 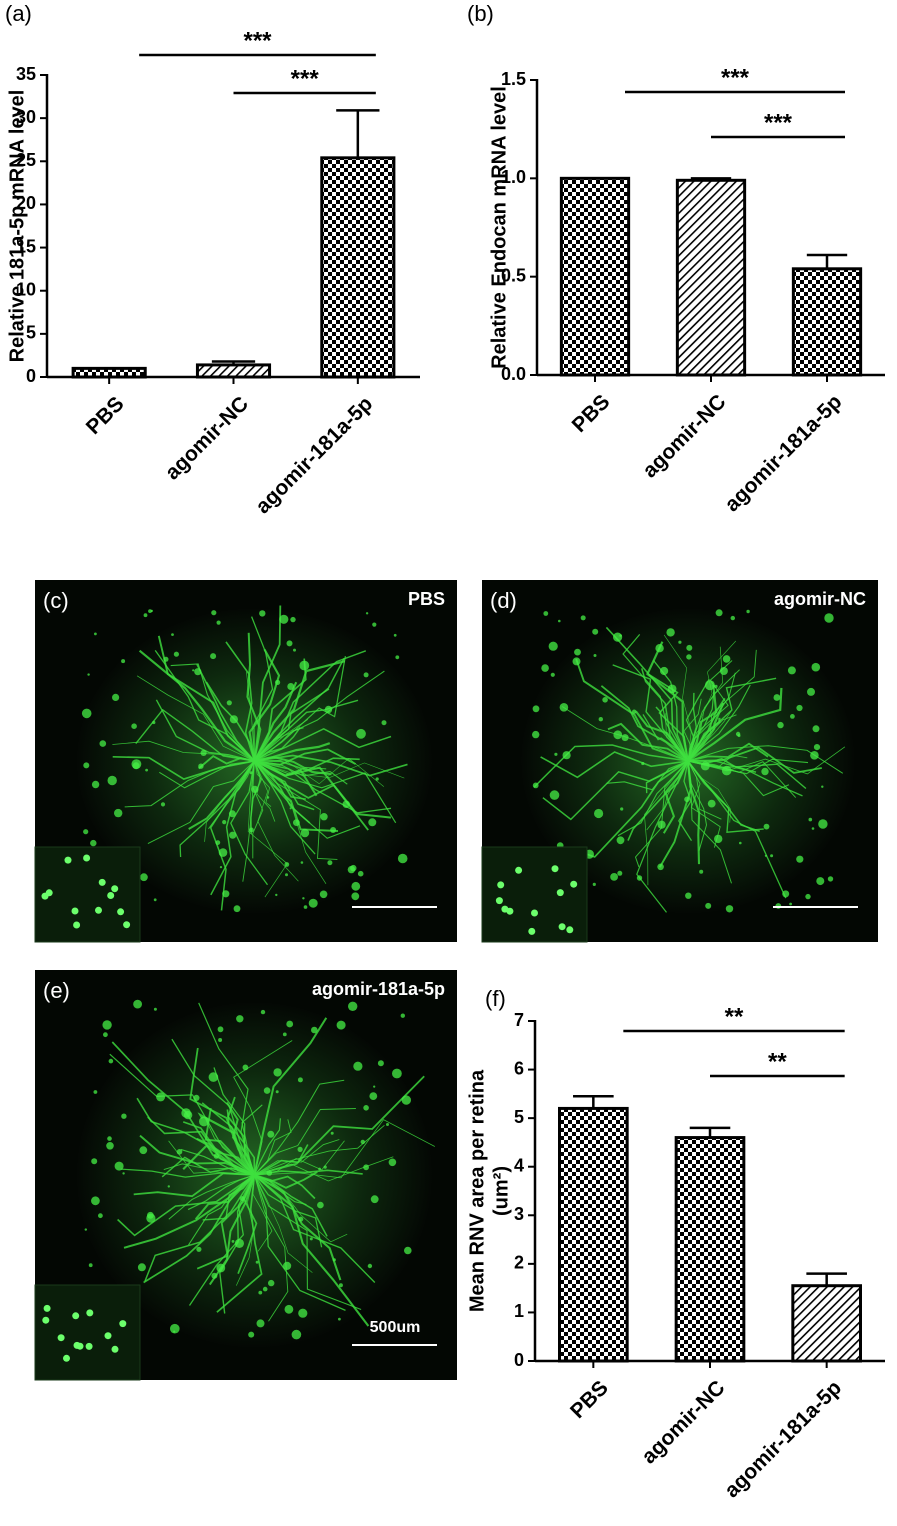 What do you see at coordinates (735, 77) in the screenshot?
I see `significance-label: ***` at bounding box center [735, 77].